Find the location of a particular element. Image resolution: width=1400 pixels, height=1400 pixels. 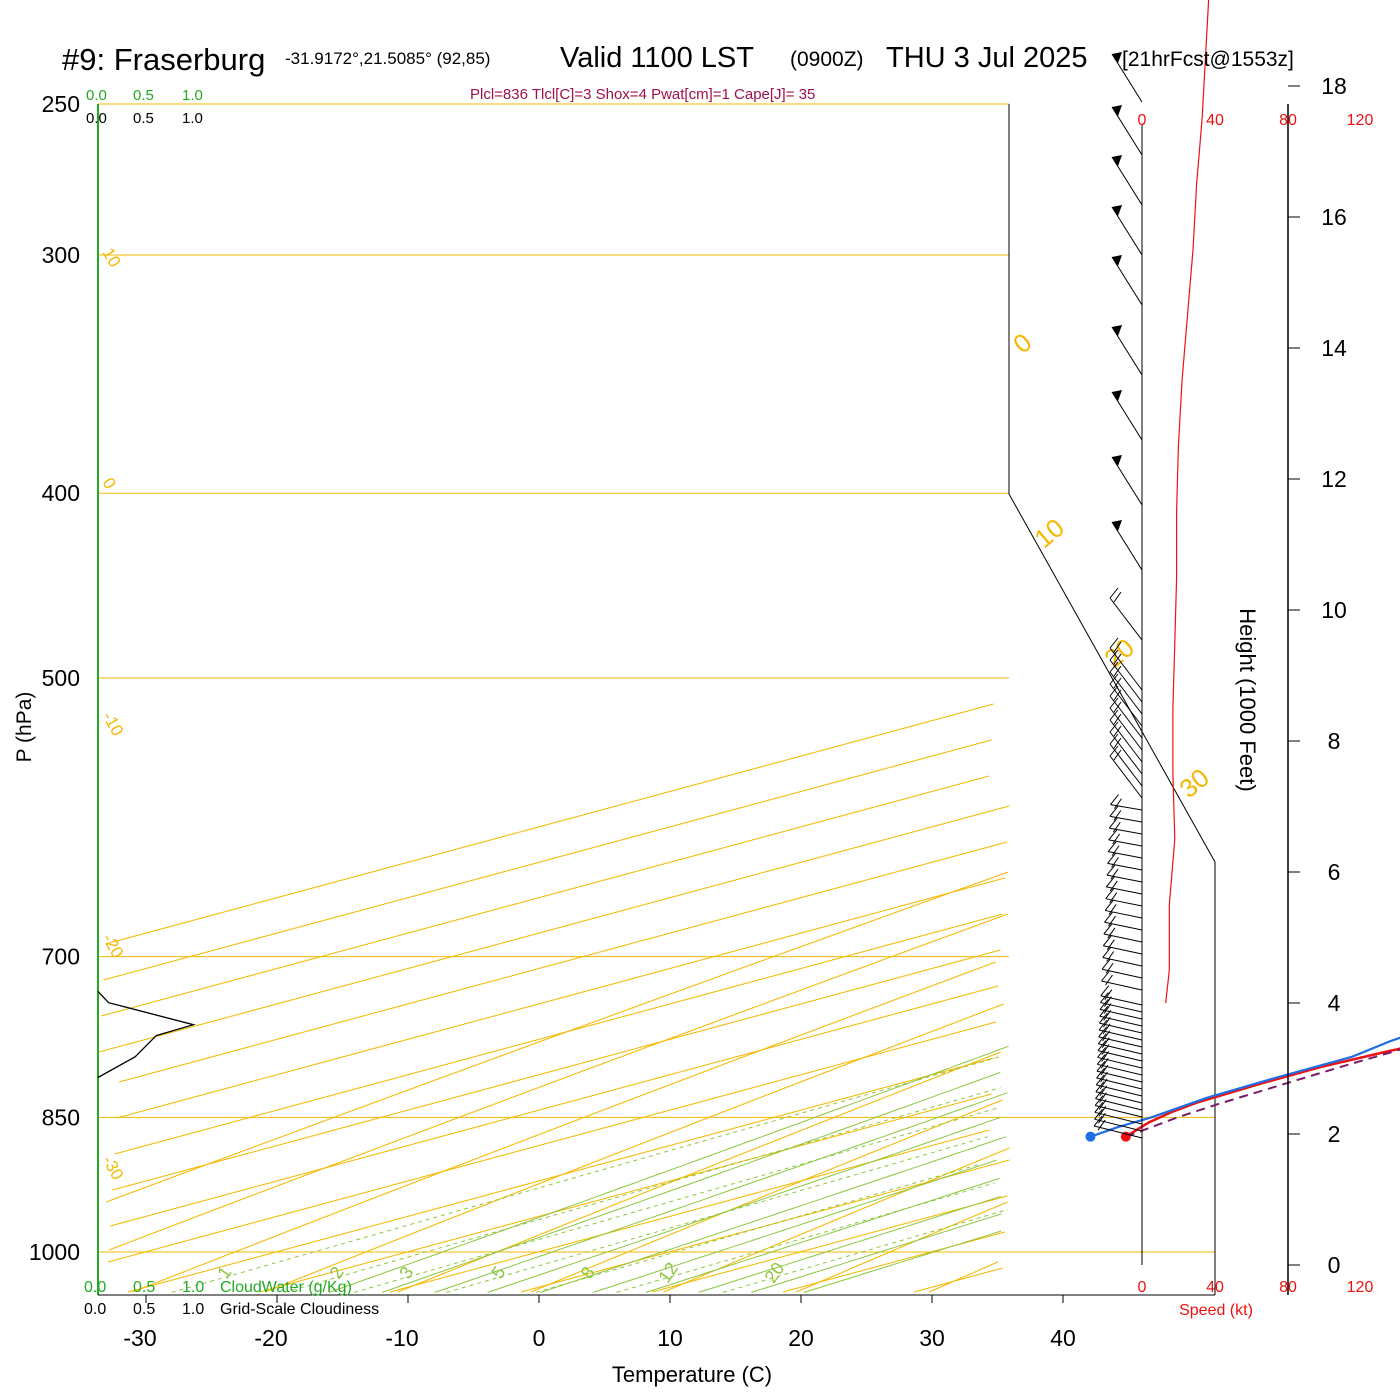

speed-axis-label: Speed (kt) is located at coordinates (1216, 1310).